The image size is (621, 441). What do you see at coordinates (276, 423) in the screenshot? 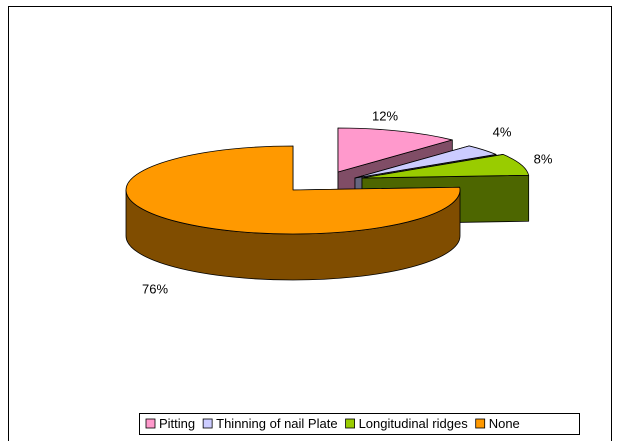
I see `legend-label: Thinning of nail Plate` at bounding box center [276, 423].